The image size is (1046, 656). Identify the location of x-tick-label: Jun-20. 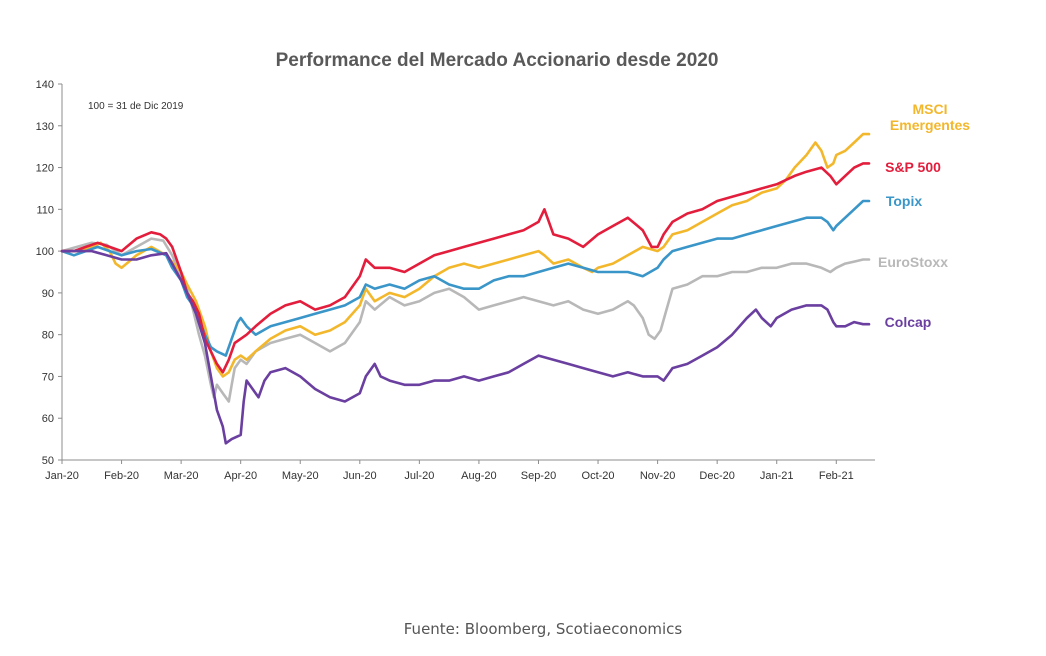
(360, 476).